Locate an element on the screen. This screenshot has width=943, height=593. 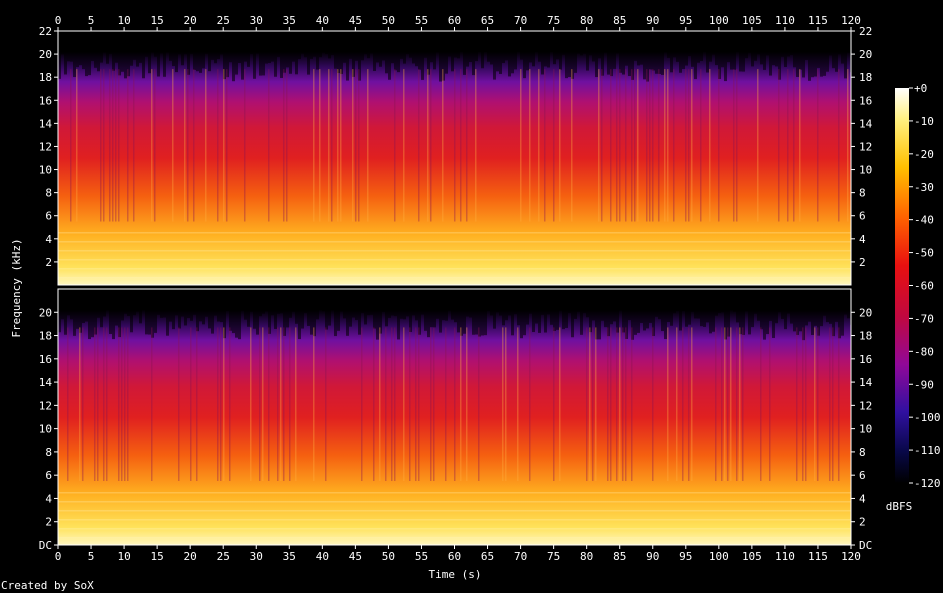
x-tick-label-top: 100 is located at coordinates (719, 20).